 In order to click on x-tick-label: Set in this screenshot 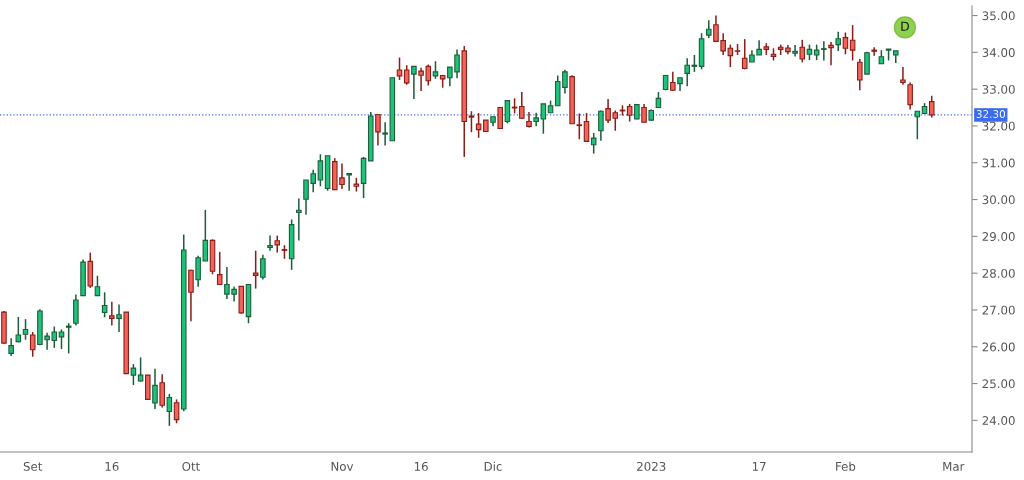, I will do `click(33, 466)`.